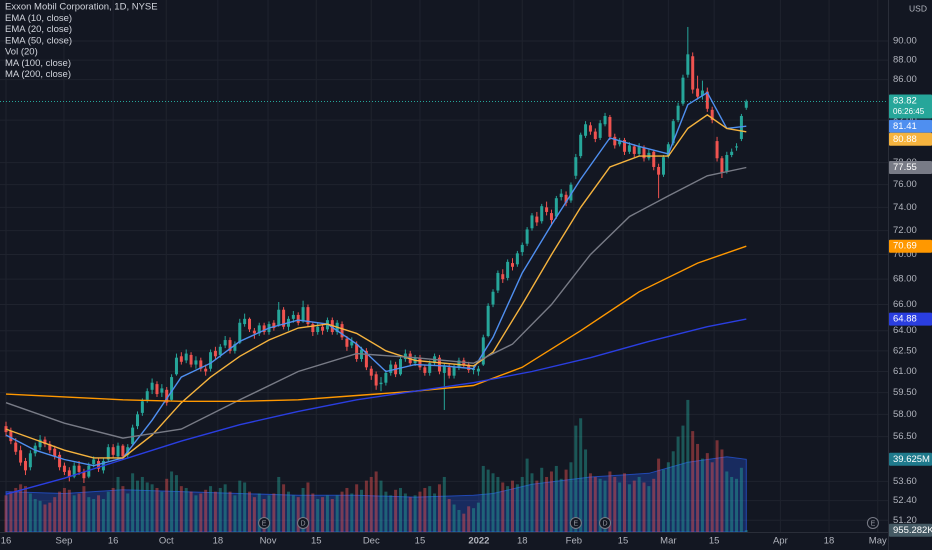 The height and width of the screenshot is (550, 932). What do you see at coordinates (905, 126) in the screenshot?
I see `price-label: 81.41` at bounding box center [905, 126].